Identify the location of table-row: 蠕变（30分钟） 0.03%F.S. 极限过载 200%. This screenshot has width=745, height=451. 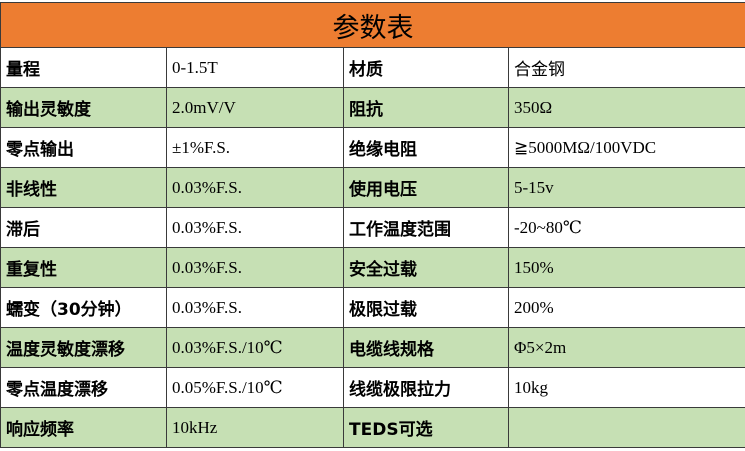
(372, 307).